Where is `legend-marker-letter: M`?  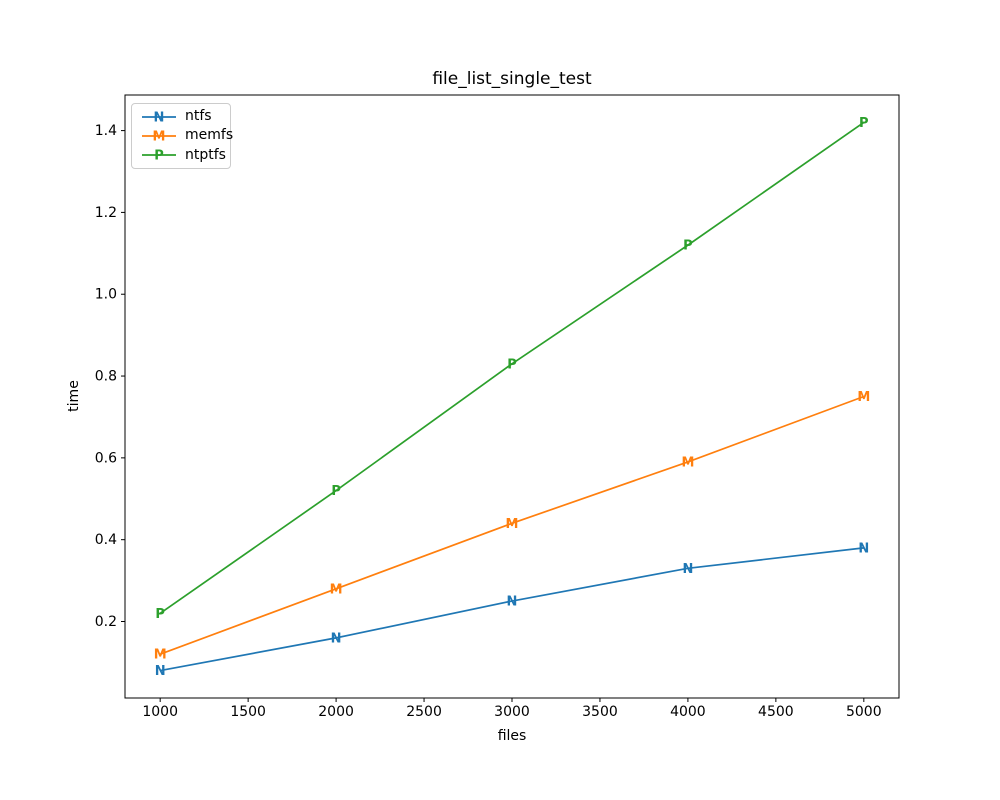
legend-marker-letter: M is located at coordinates (159, 136).